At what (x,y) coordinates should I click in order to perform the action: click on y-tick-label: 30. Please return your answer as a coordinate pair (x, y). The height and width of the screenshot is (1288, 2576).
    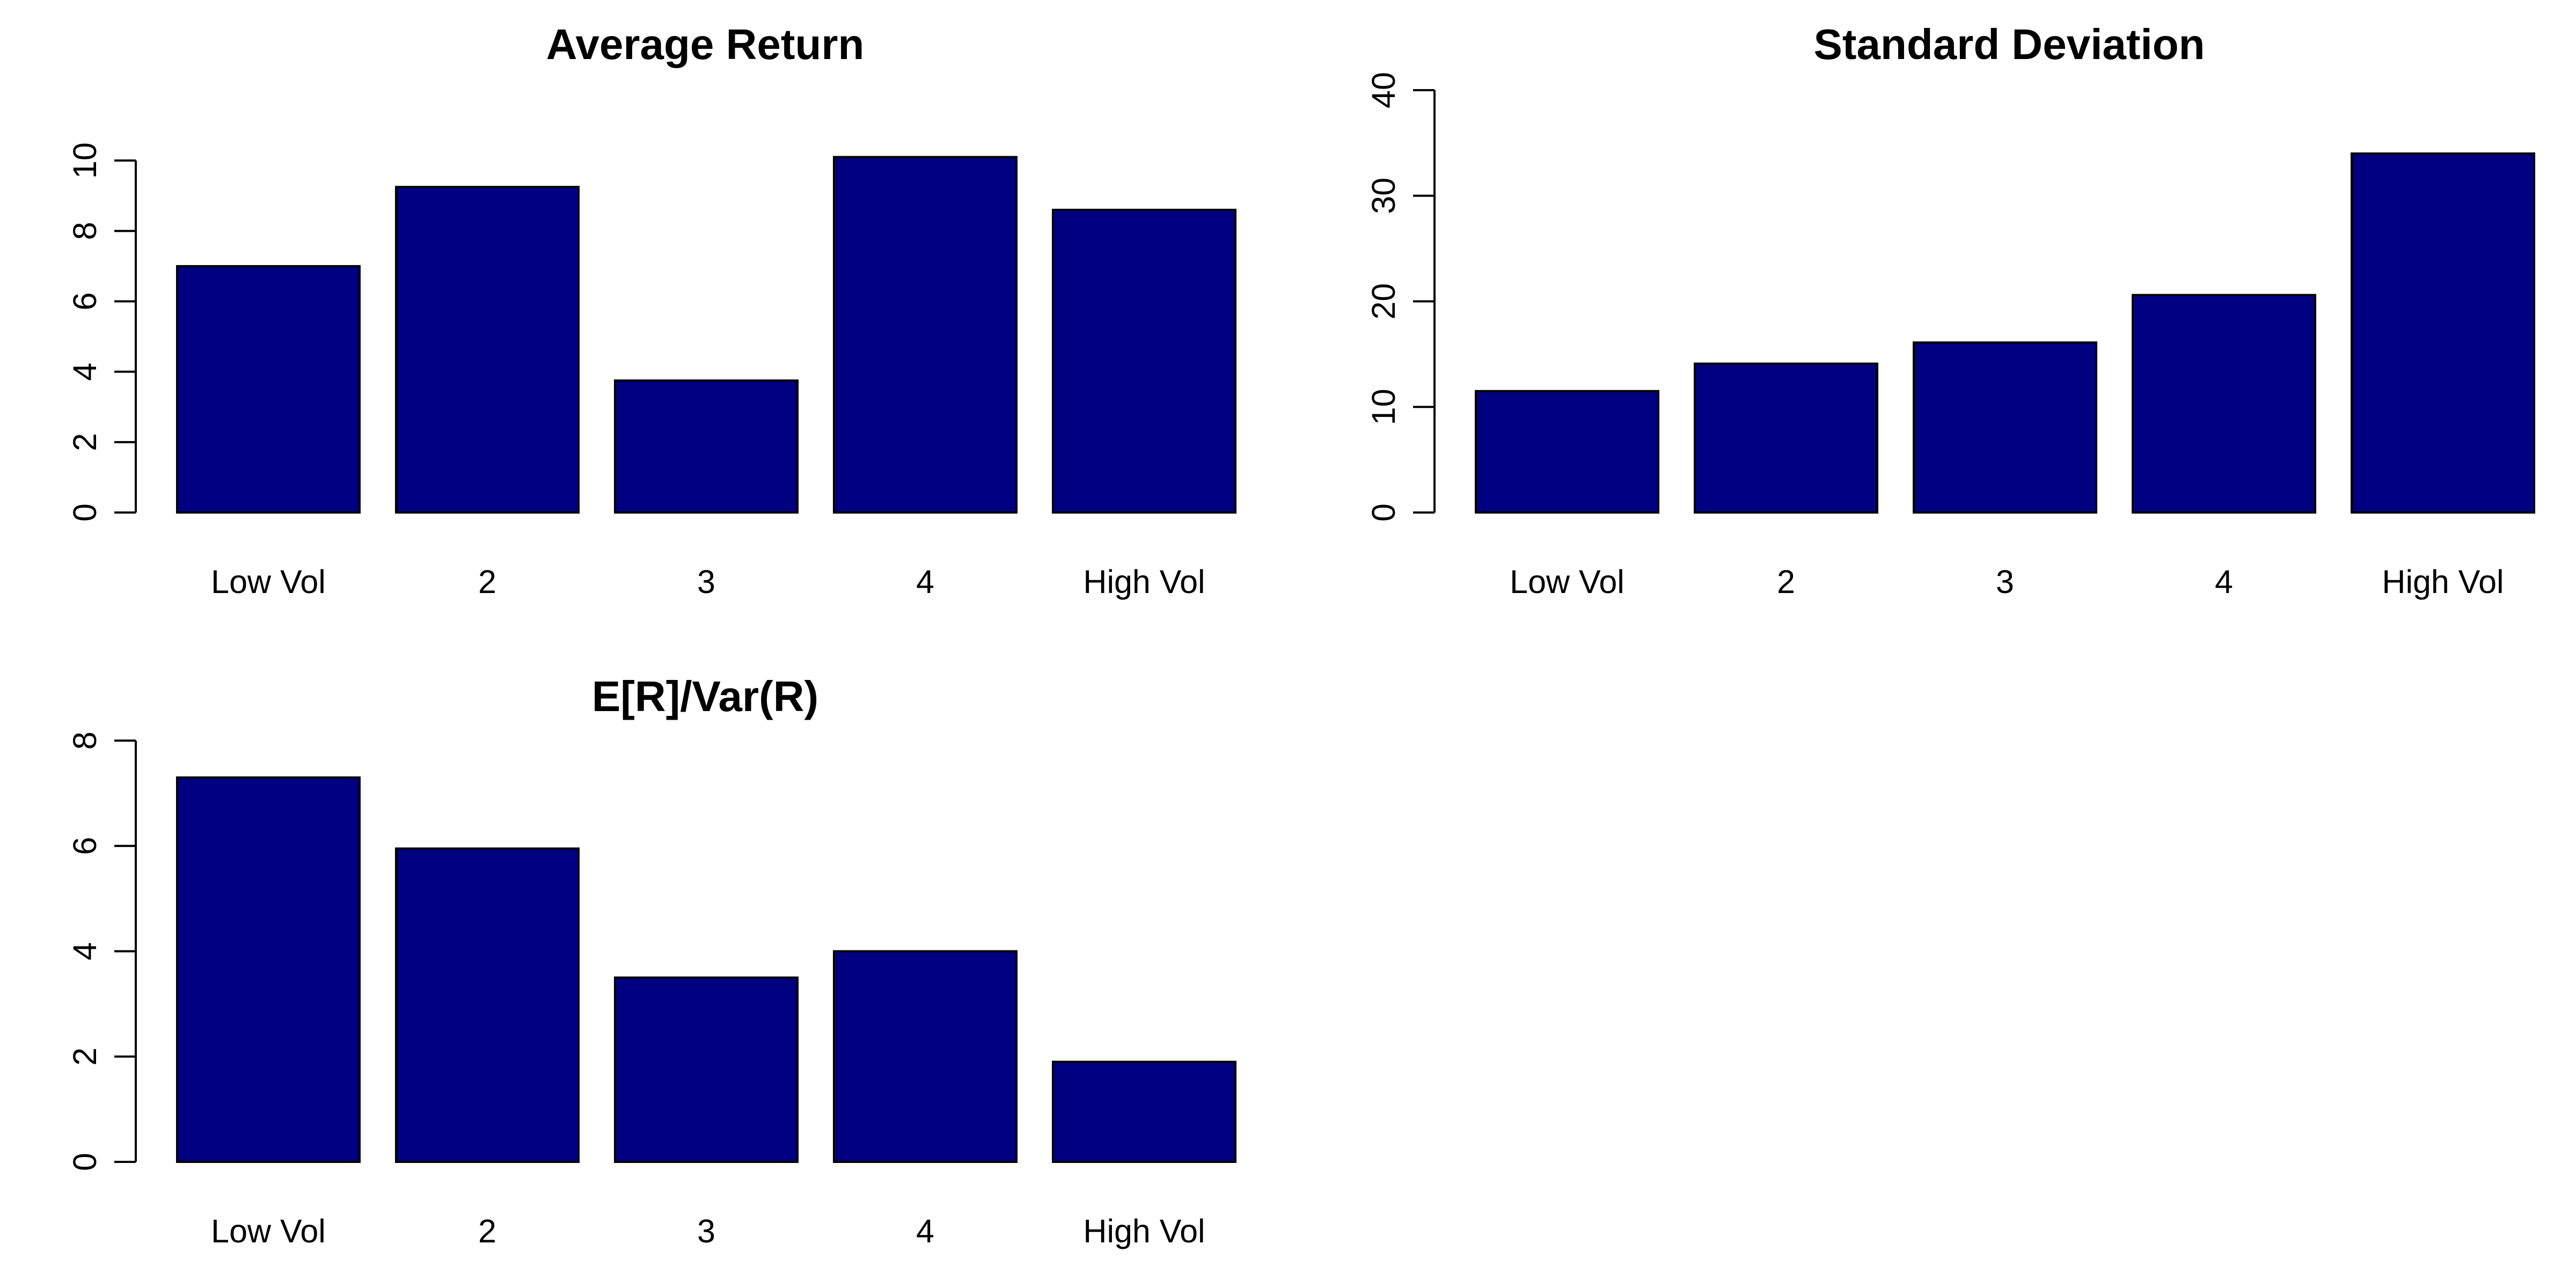
    Looking at the image, I should click on (1383, 196).